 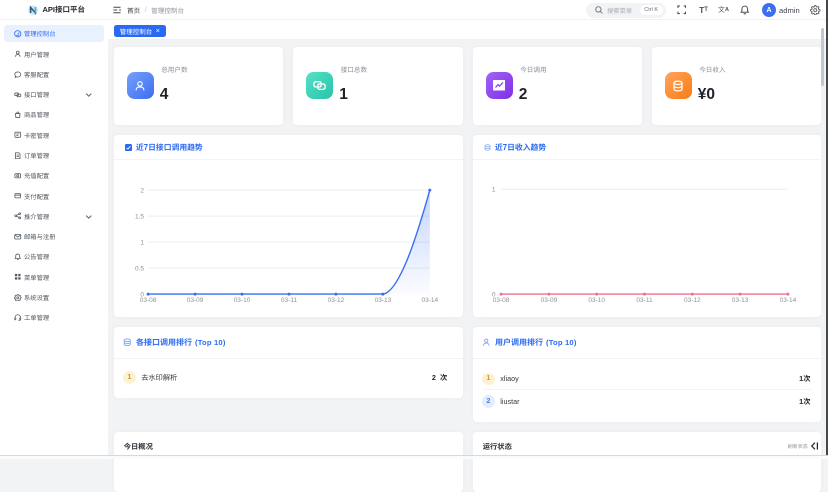 I want to click on svg-text: 2, so click(x=142, y=190).